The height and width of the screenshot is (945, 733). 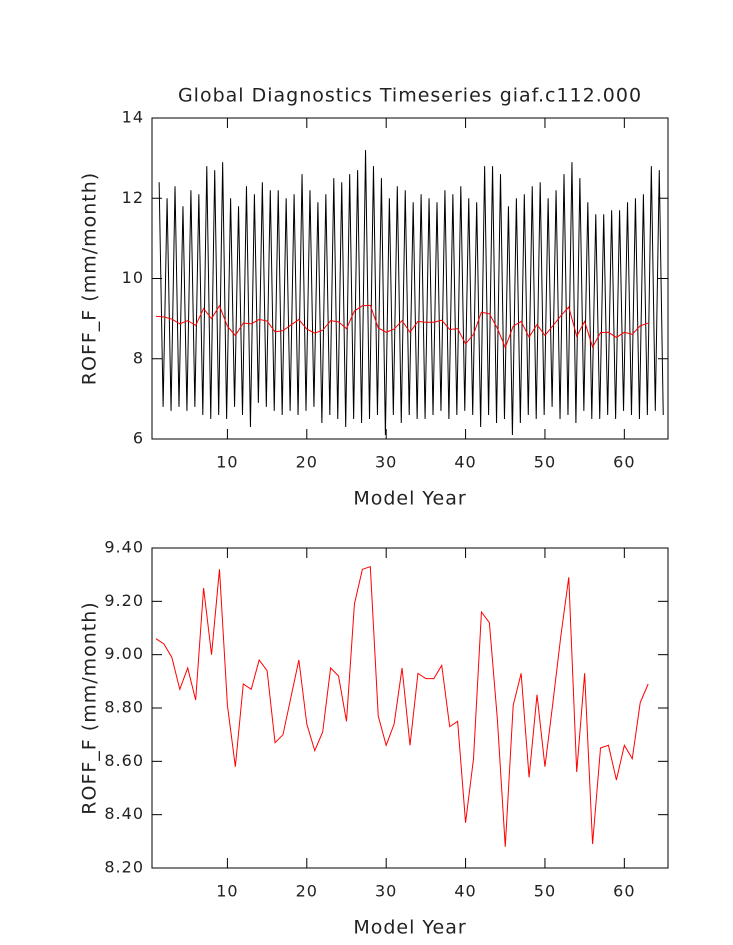 What do you see at coordinates (124, 600) in the screenshot?
I see `y-tick-label: 9.20` at bounding box center [124, 600].